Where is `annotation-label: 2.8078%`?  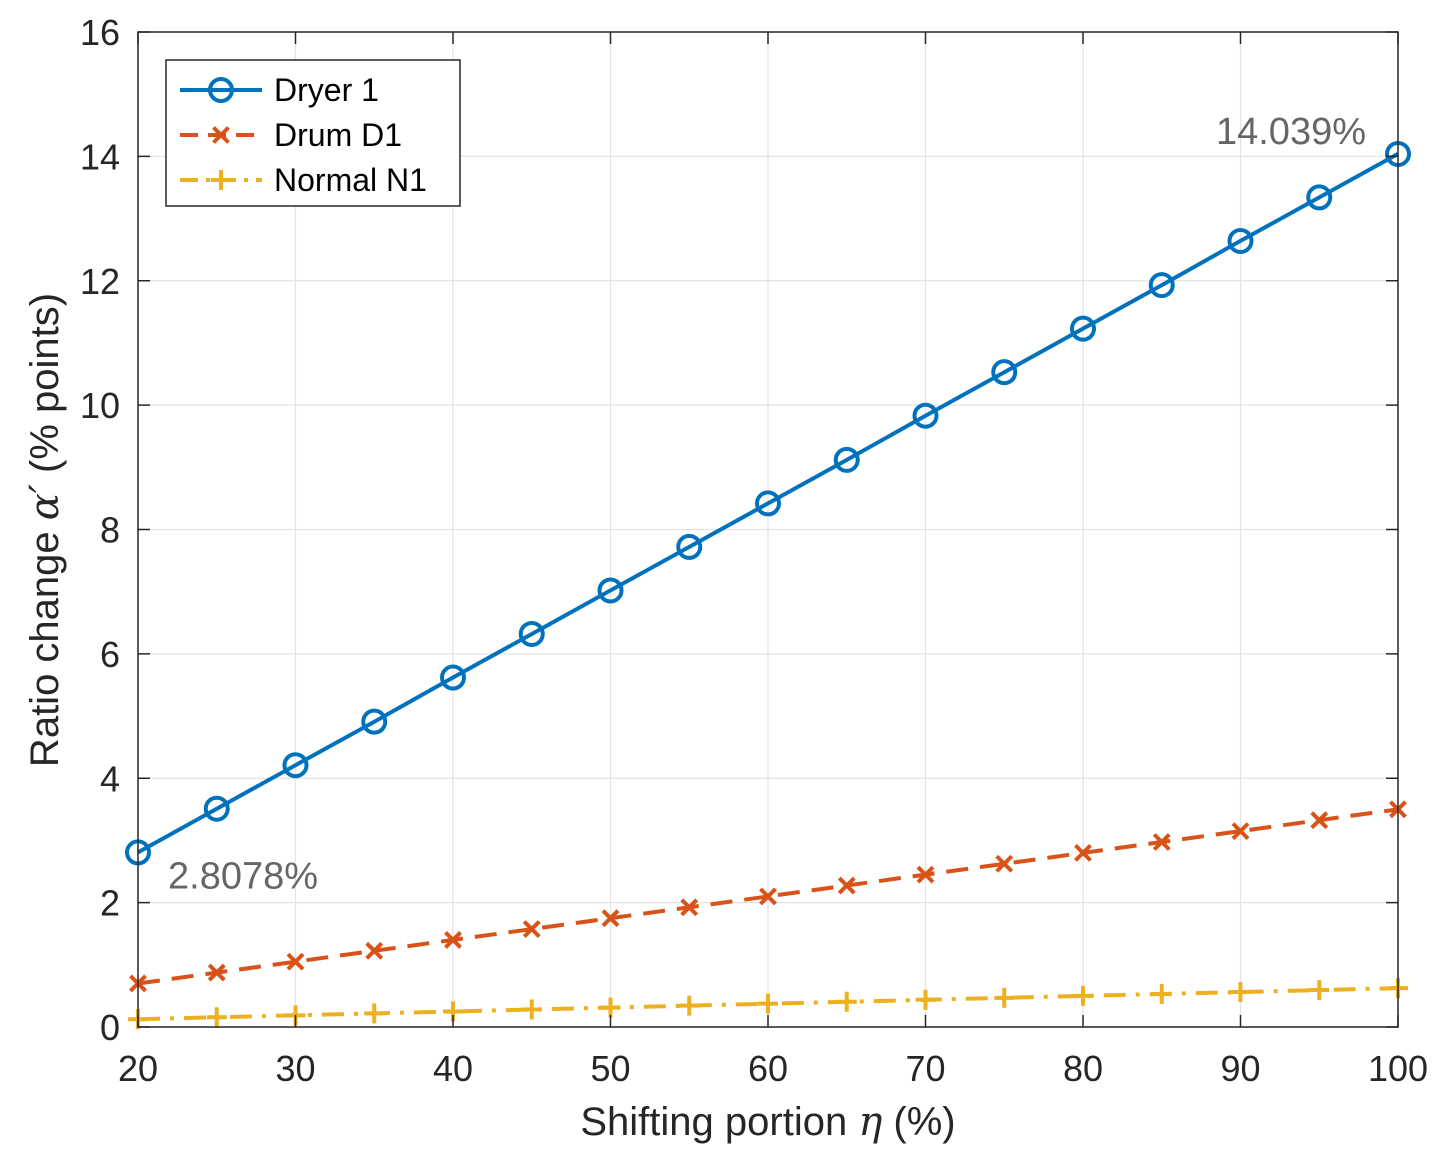
annotation-label: 2.8078% is located at coordinates (243, 876).